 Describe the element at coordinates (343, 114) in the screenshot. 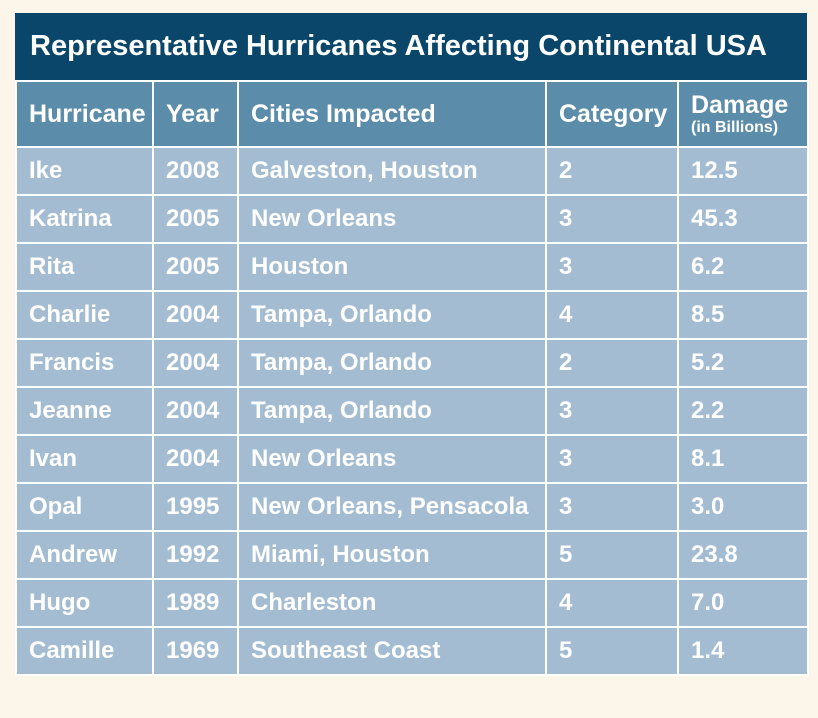

I see `col-header-cities-label: Cities Impacted` at that location.